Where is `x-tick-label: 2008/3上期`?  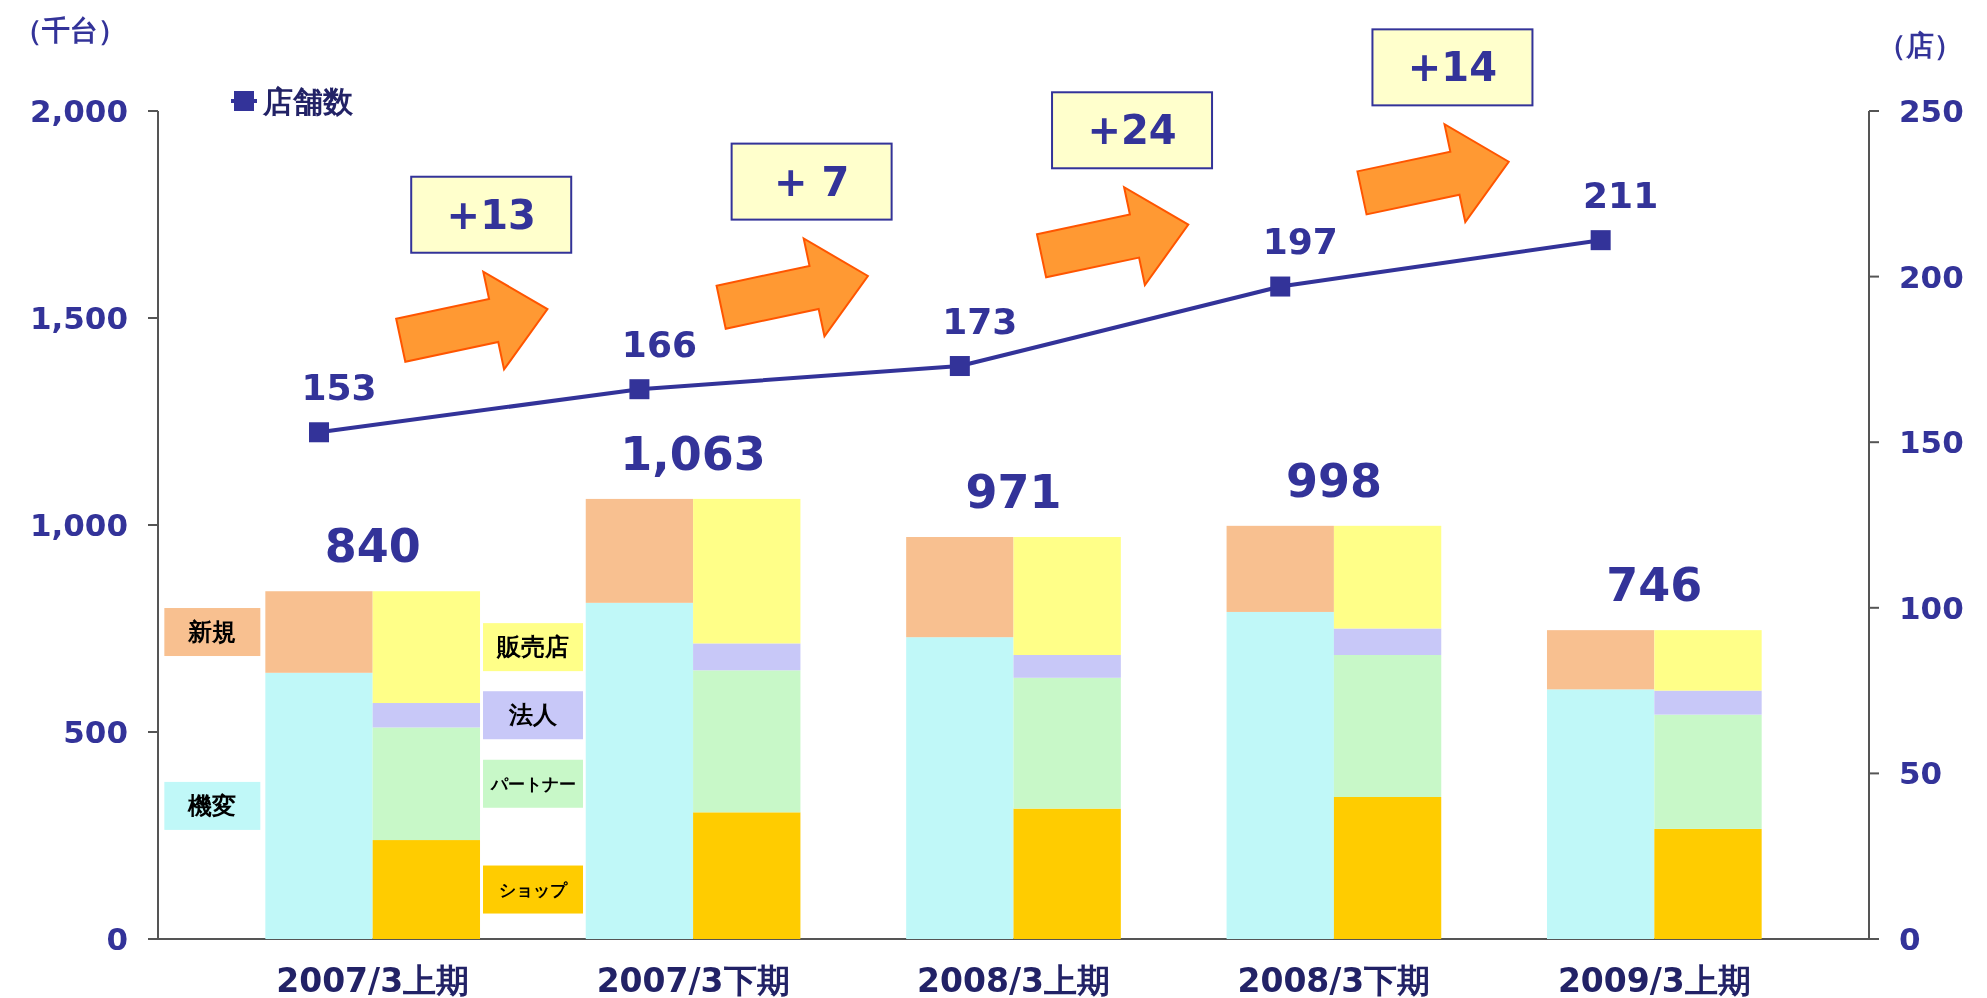 x-tick-label: 2008/3上期 is located at coordinates (1013, 979).